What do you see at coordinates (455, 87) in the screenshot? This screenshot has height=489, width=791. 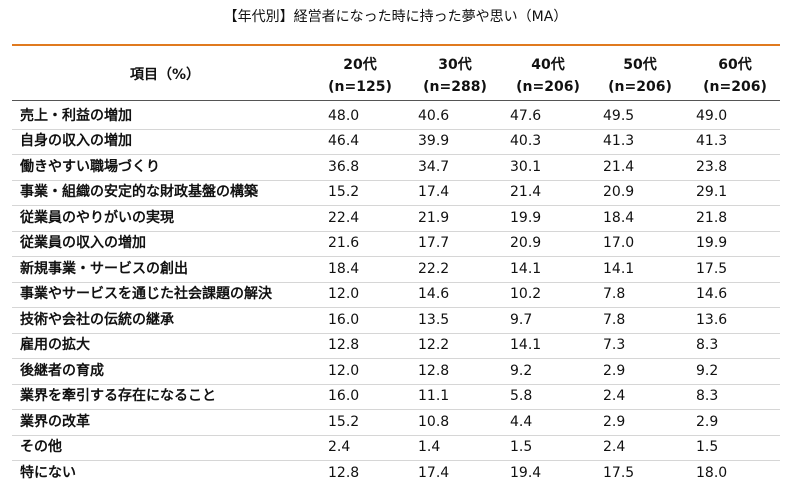 I see `column-n: (n=288)` at bounding box center [455, 87].